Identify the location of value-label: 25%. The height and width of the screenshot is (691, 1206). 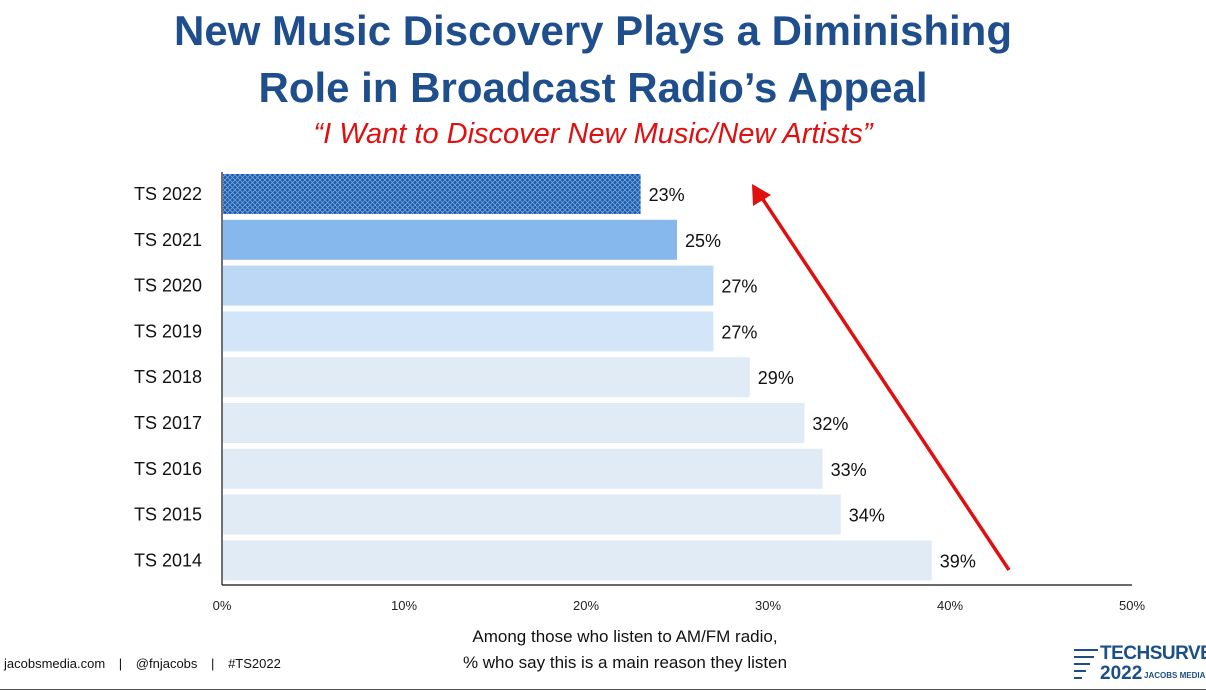
(703, 241).